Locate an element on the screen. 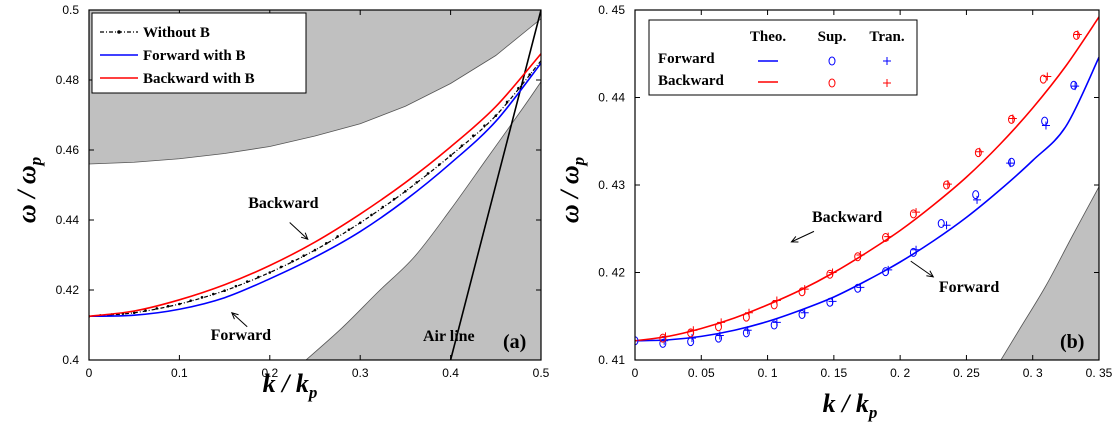  legend-b: Theo. Sup. Tran. Forward Backward is located at coordinates (783, 57).